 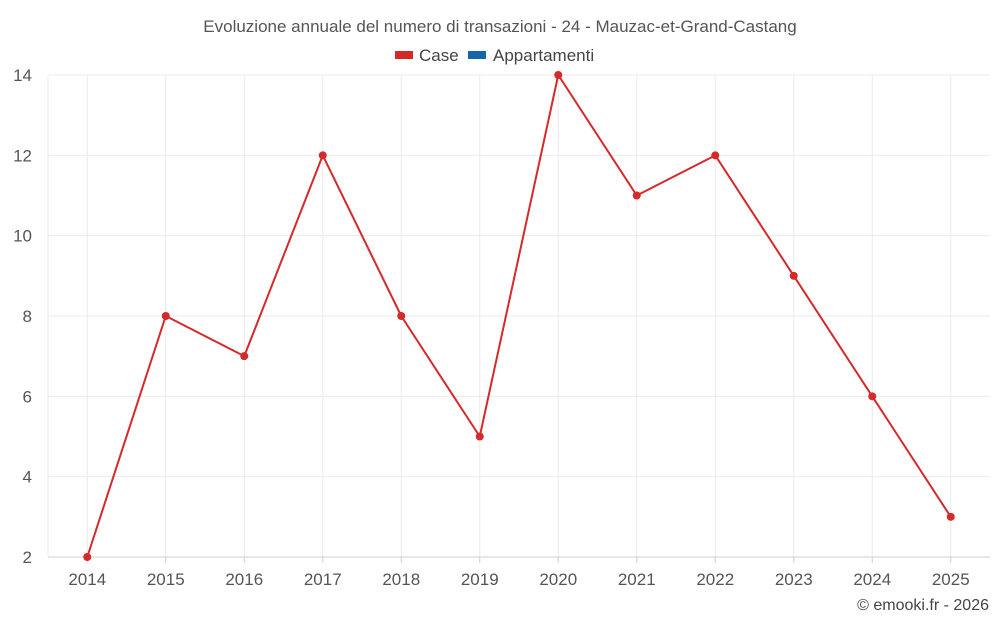 I want to click on data-point-2015, so click(x=165, y=316).